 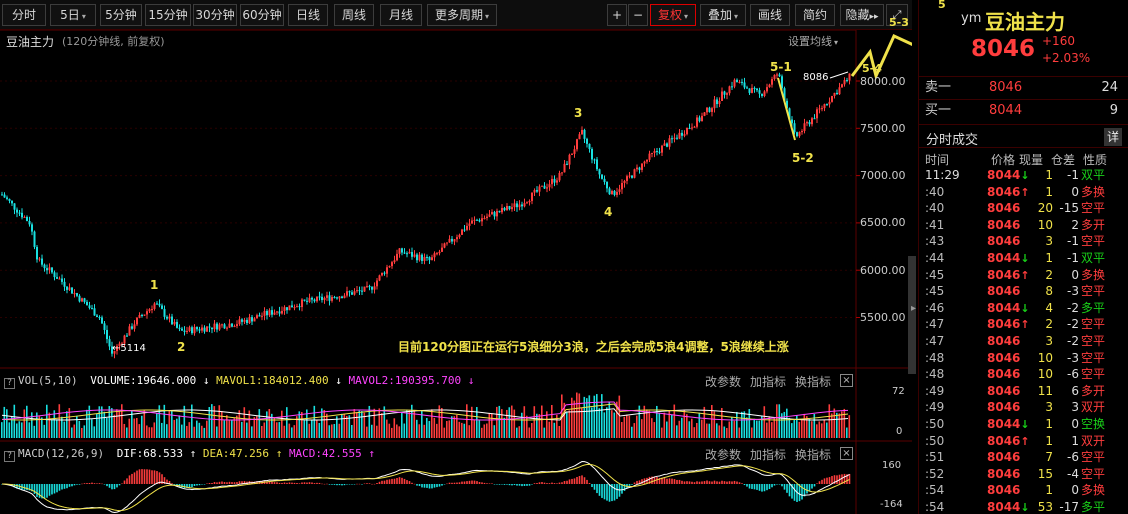 I want to click on macd-add-indicator-button: 加指标, so click(x=768, y=455).